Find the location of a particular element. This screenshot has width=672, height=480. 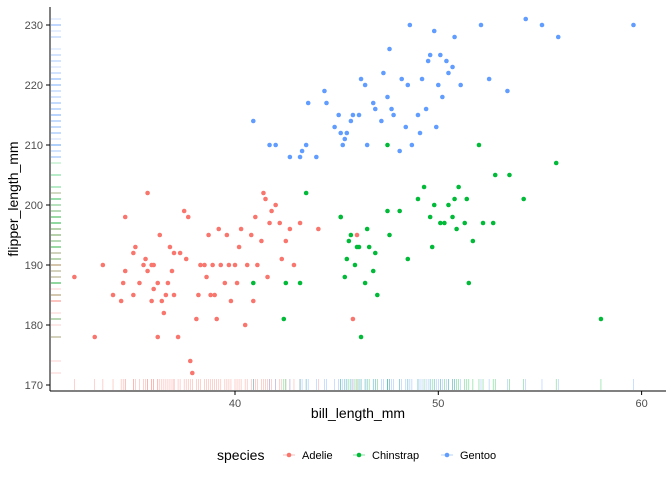

y-ticks-group: 170 180 190 200 210 220 230 is located at coordinates (37, 206).